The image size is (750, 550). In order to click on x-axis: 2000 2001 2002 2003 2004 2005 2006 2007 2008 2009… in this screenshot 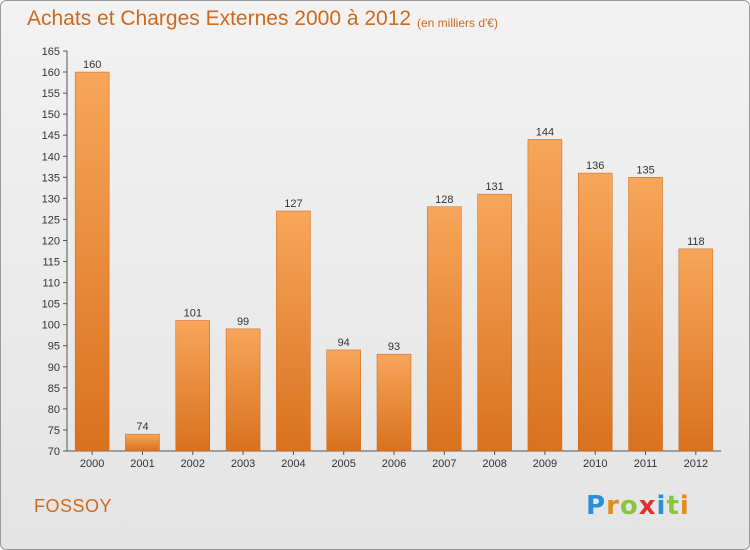, I will do `click(394, 460)`.